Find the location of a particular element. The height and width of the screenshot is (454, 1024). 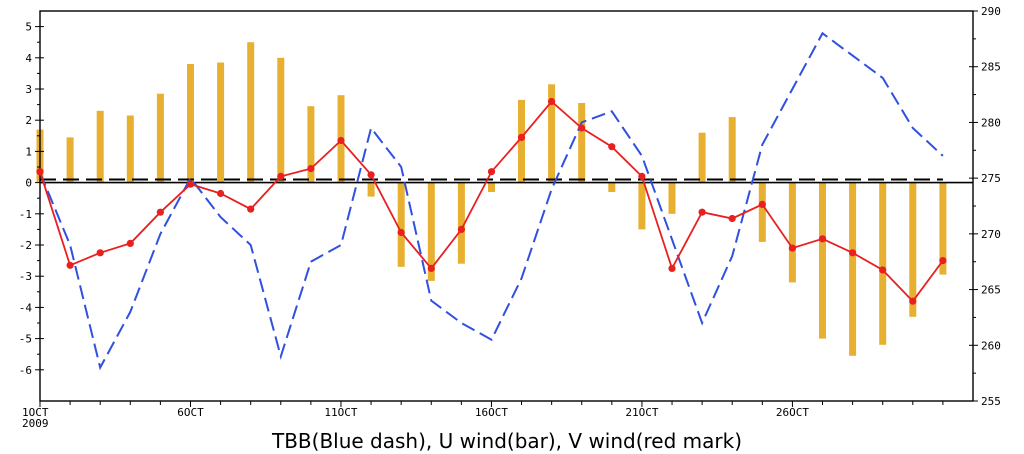

left-tick-label: -4 is located at coordinates (26, 307).